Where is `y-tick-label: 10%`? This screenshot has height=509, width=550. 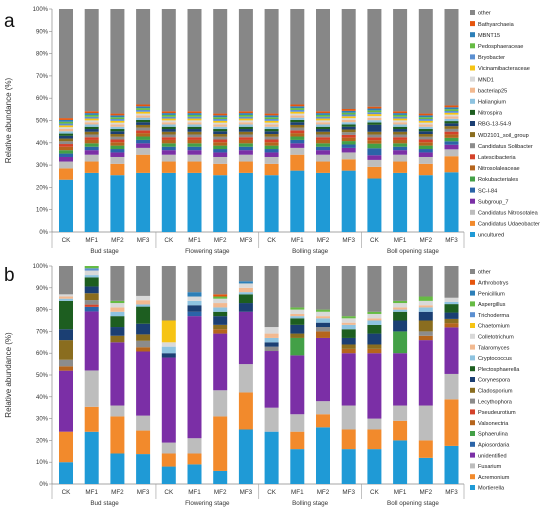
y-tick-label: 10% is located at coordinates (42, 211).